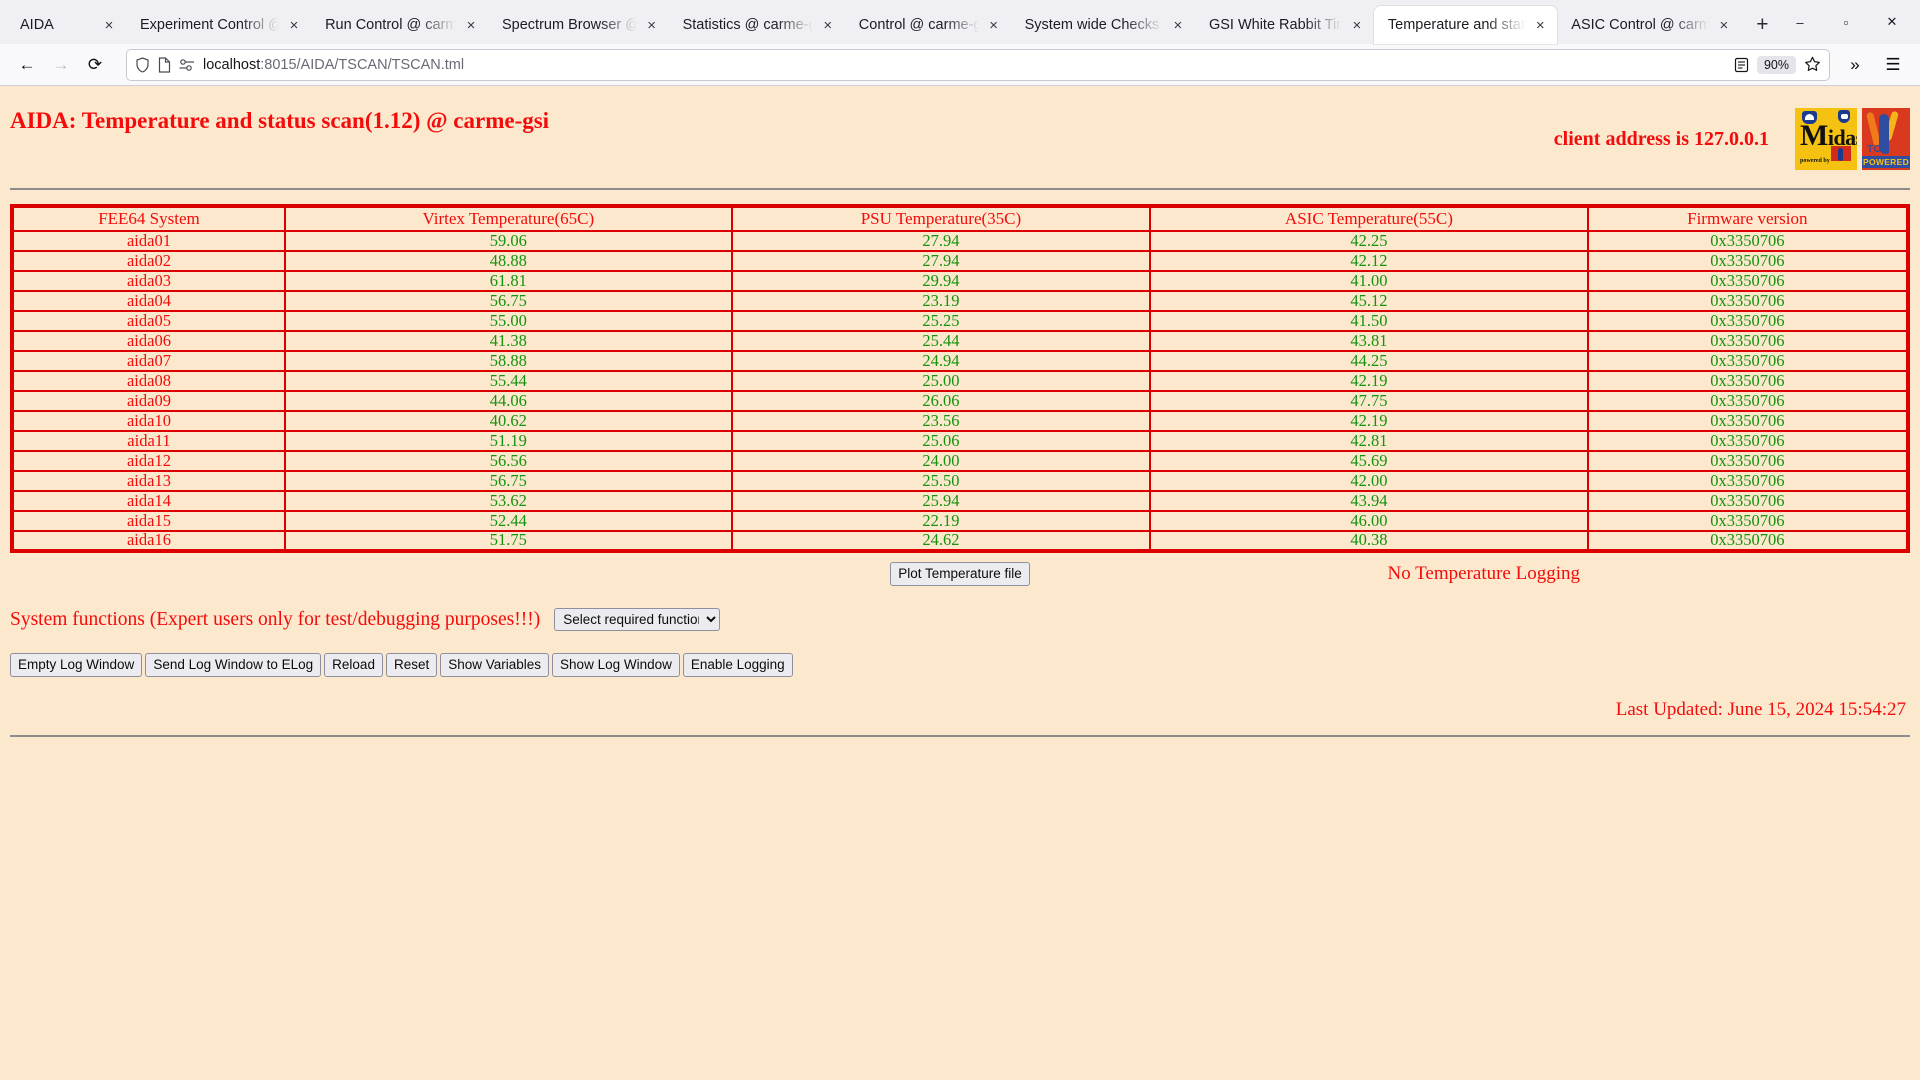 The width and height of the screenshot is (1920, 1080). What do you see at coordinates (411, 665) in the screenshot?
I see `reset-button: Reset` at bounding box center [411, 665].